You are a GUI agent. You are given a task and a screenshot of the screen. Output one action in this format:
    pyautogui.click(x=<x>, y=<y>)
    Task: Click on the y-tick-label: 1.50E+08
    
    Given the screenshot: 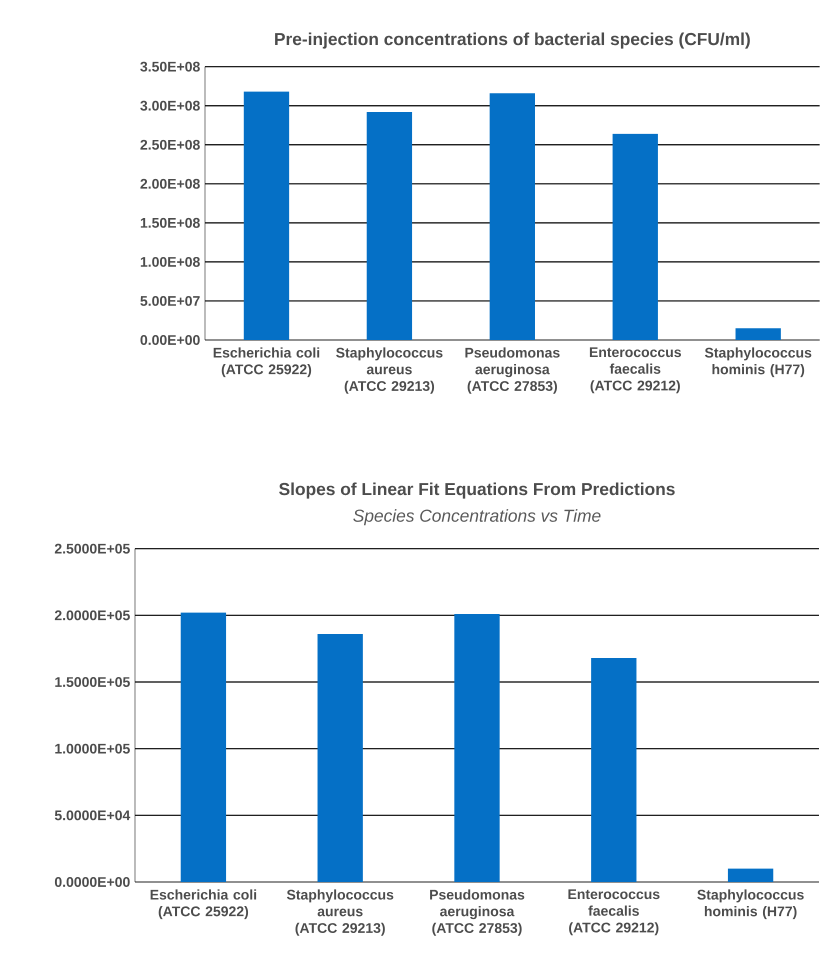 What is the action you would take?
    pyautogui.click(x=170, y=223)
    